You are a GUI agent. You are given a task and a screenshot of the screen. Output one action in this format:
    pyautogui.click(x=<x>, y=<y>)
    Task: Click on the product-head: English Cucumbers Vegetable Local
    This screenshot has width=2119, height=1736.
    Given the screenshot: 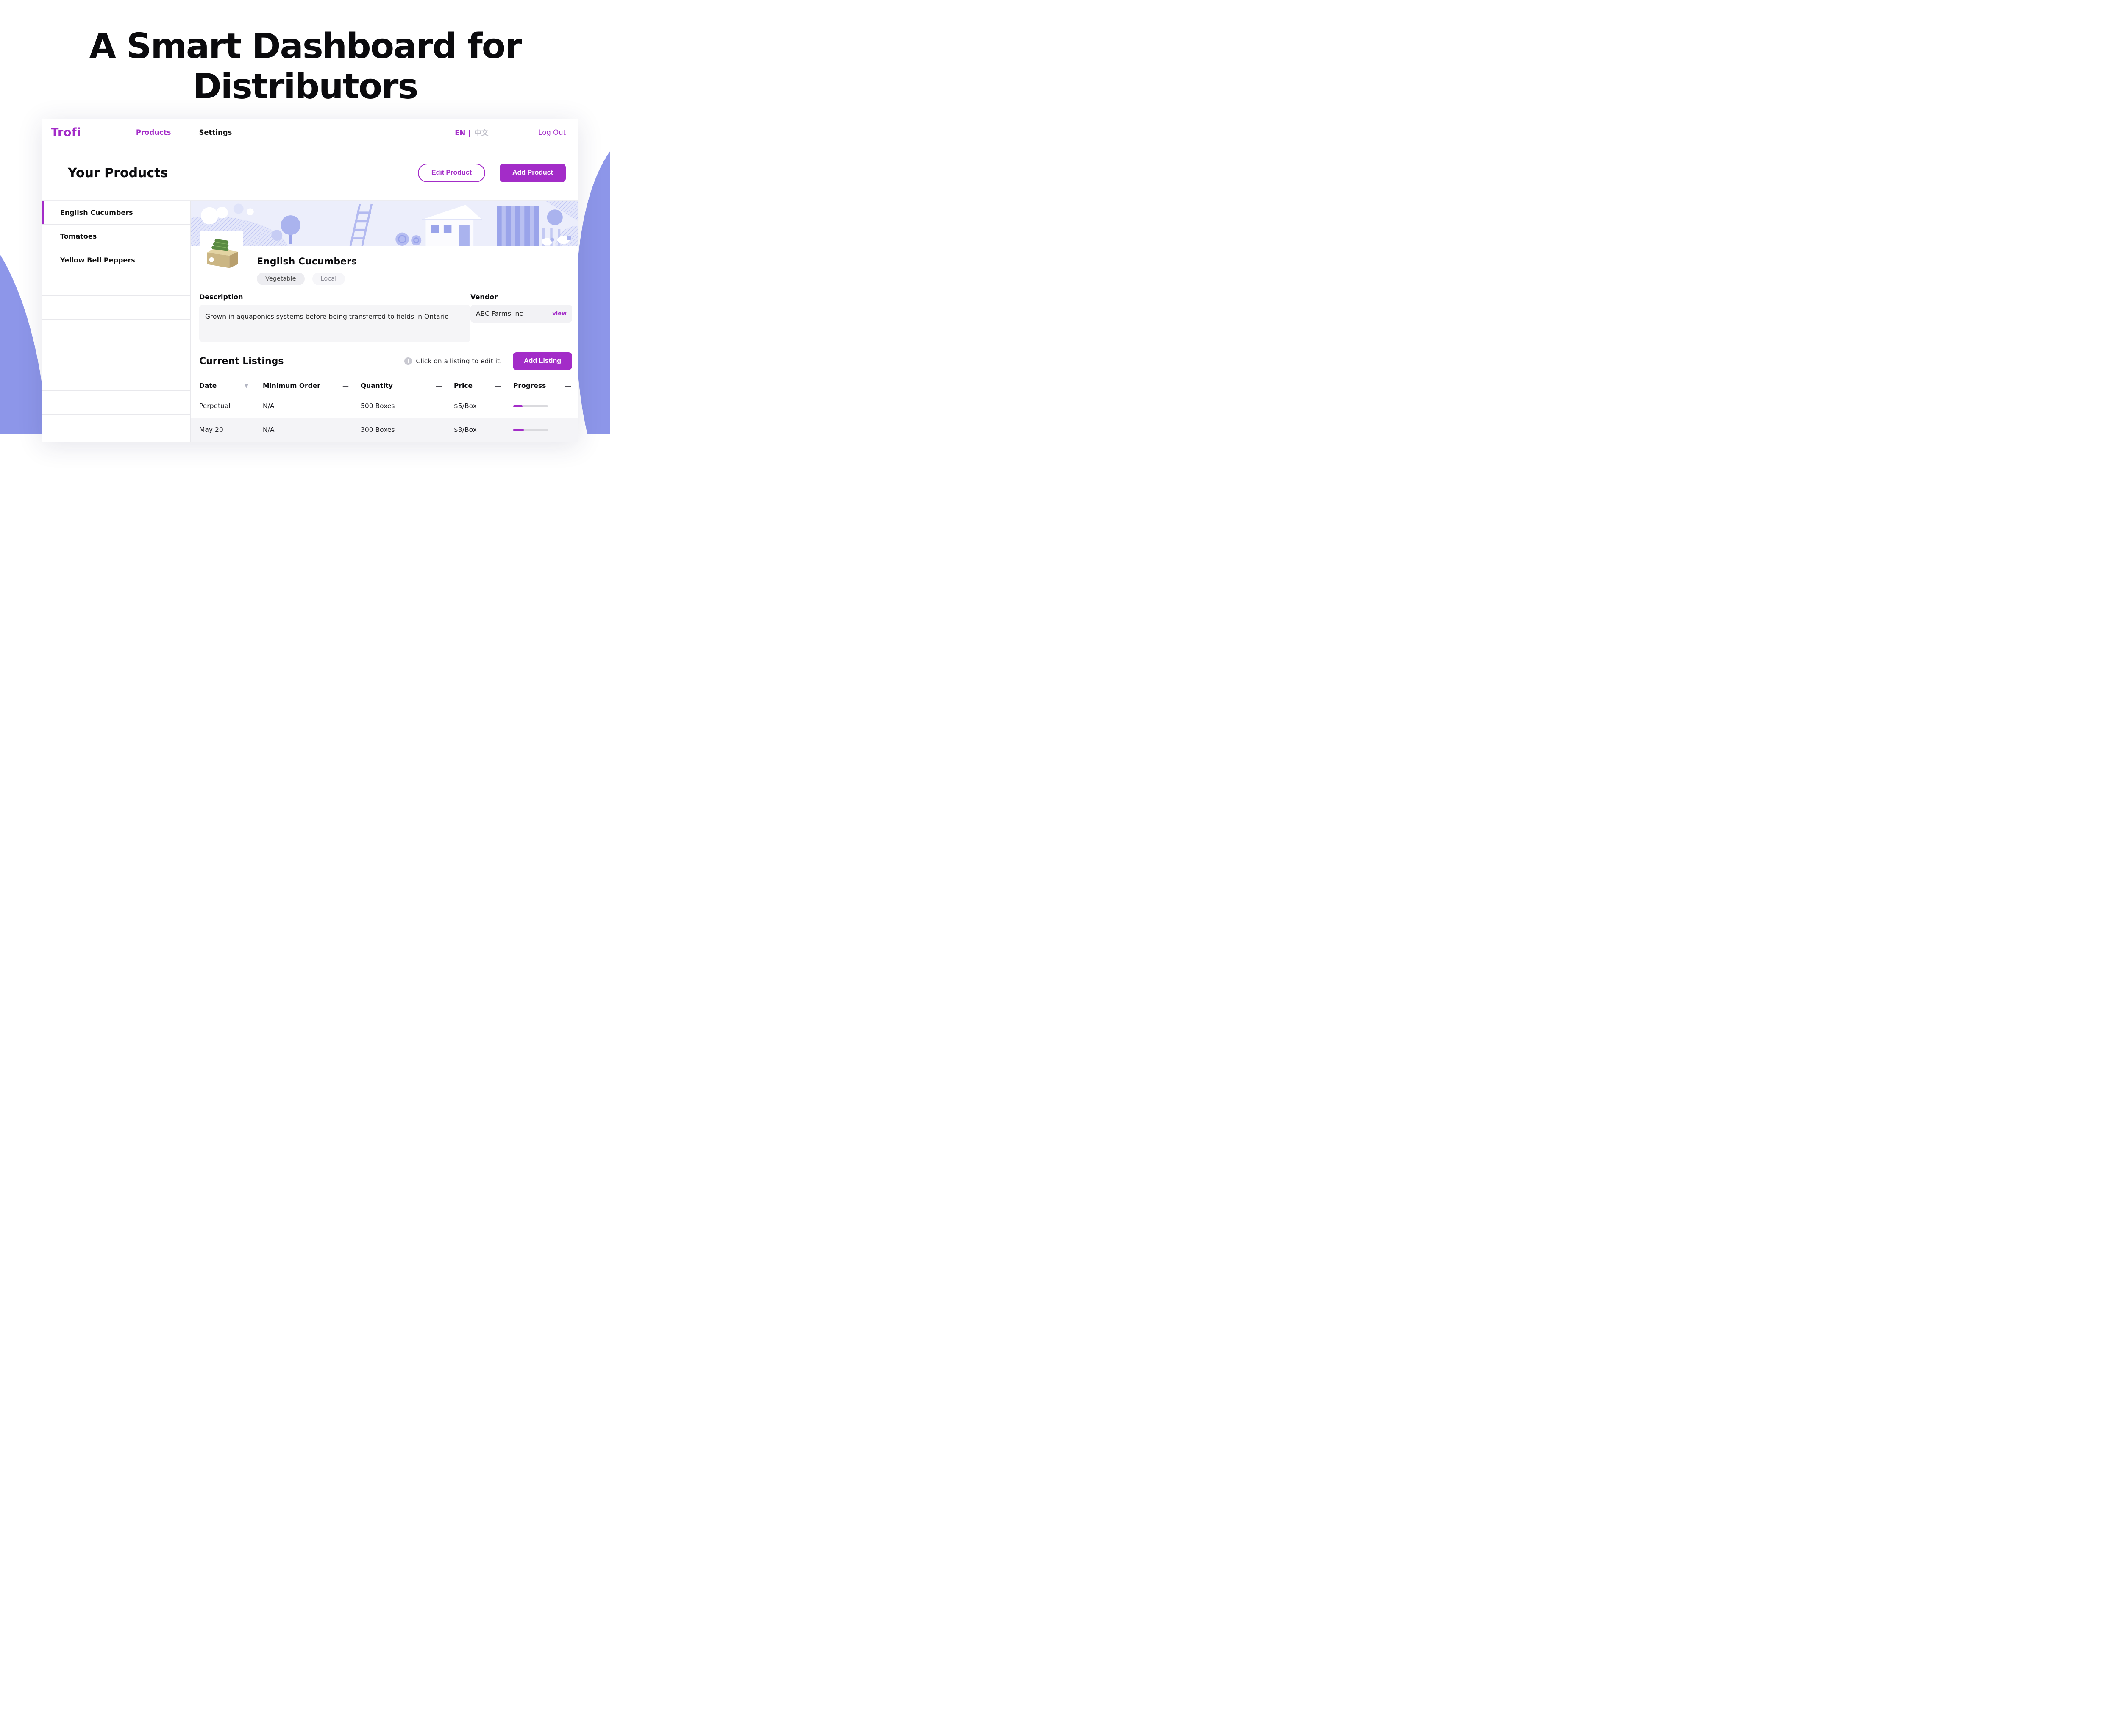 What is the action you would take?
    pyautogui.click(x=418, y=270)
    